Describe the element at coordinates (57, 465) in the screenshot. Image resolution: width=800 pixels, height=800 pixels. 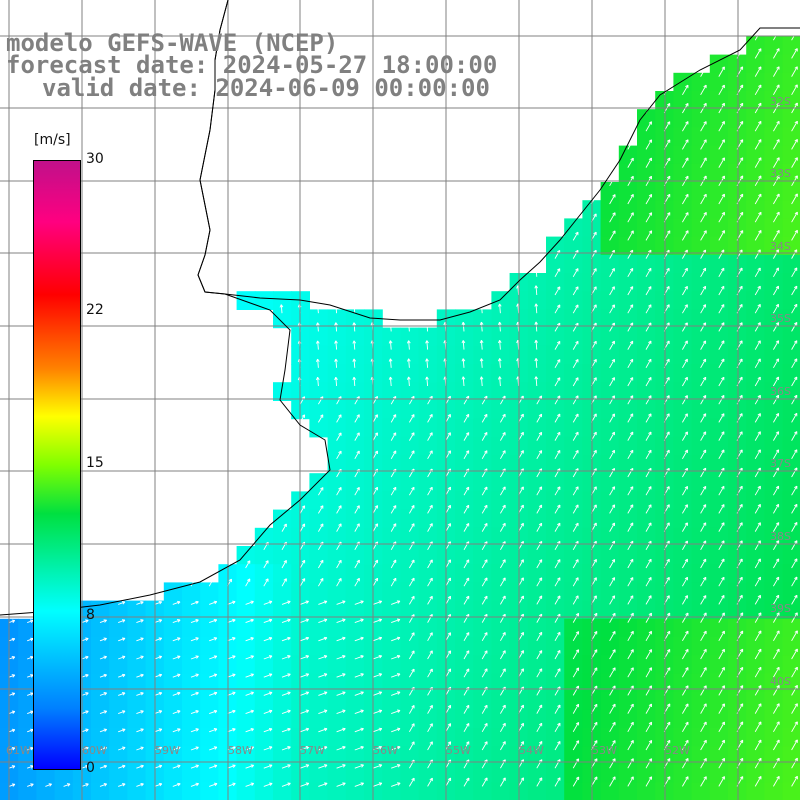
I see `colorbar` at that location.